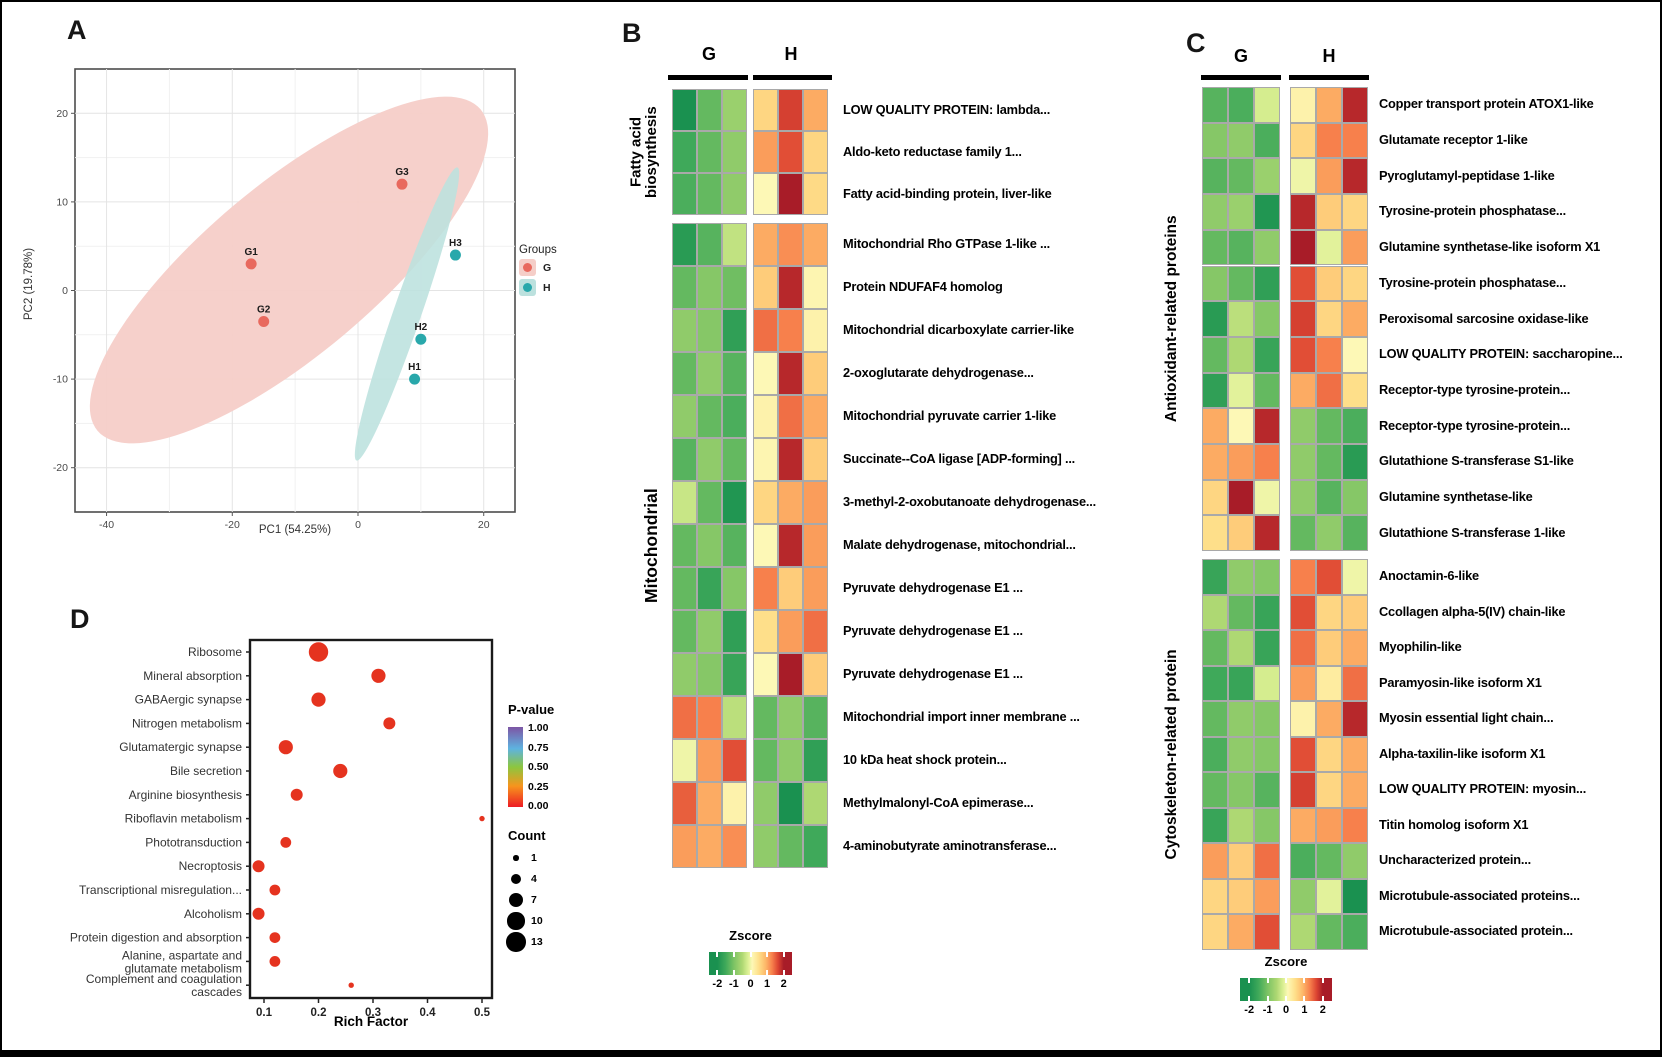 The width and height of the screenshot is (1662, 1057). Describe the element at coordinates (750, 963) in the screenshot. I see `zscore-colorbar` at that location.